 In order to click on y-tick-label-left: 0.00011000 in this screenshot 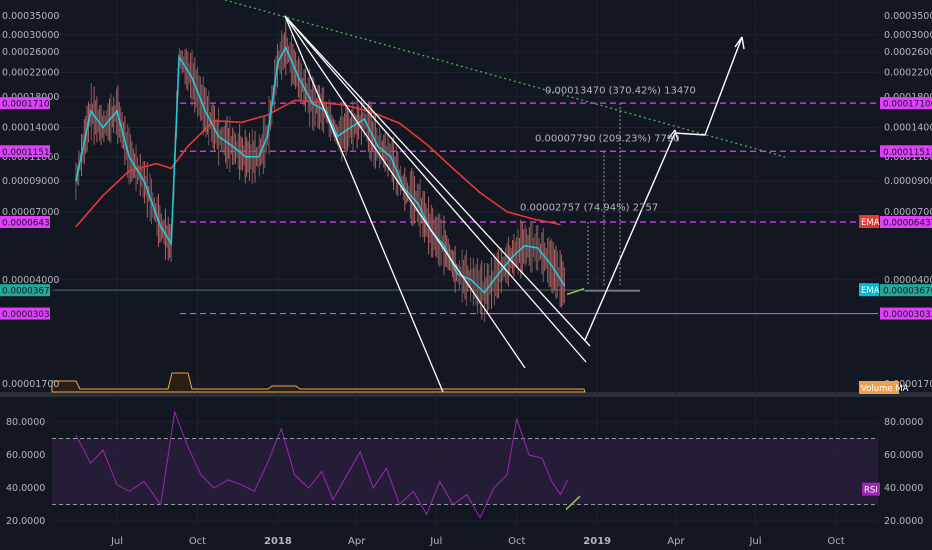, I will do `click(30, 157)`.